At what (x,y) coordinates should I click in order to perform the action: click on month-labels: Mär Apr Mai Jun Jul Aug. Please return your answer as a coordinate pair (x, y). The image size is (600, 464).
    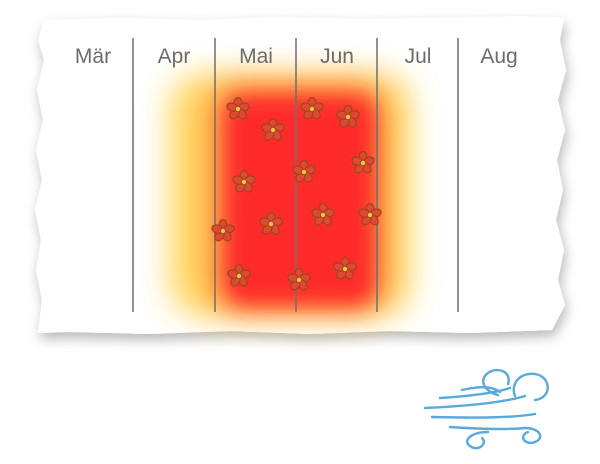
    Looking at the image, I should click on (296, 56).